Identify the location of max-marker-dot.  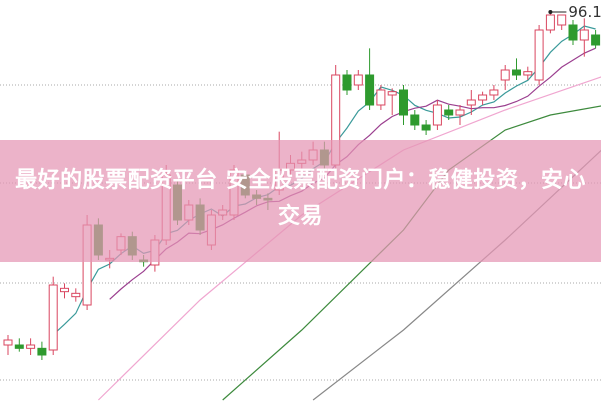
(550, 12).